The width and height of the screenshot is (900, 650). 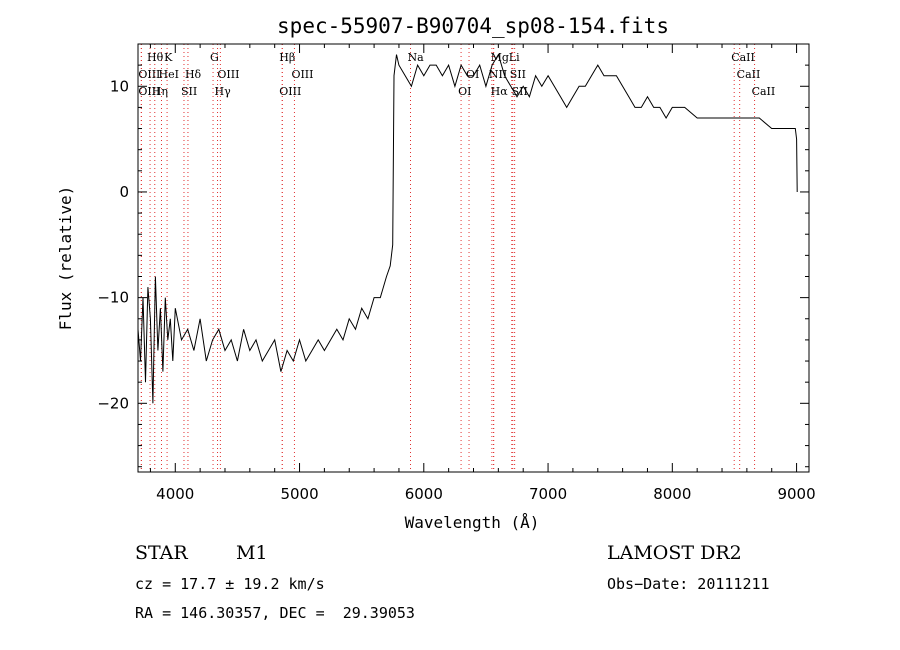 What do you see at coordinates (230, 584) in the screenshot?
I see `redshift-velocity: cz = 17.7 ± 19.2 km/s` at bounding box center [230, 584].